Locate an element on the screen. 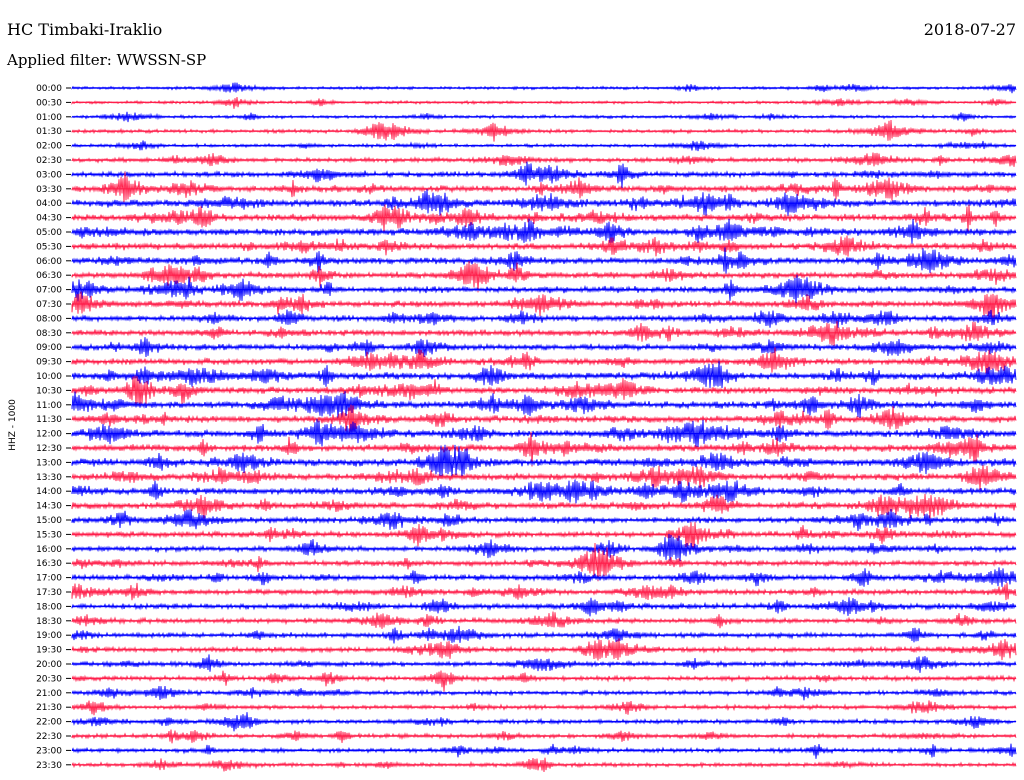 This screenshot has width=1024, height=780. row-time-label: 00:00 is located at coordinates (49, 89).